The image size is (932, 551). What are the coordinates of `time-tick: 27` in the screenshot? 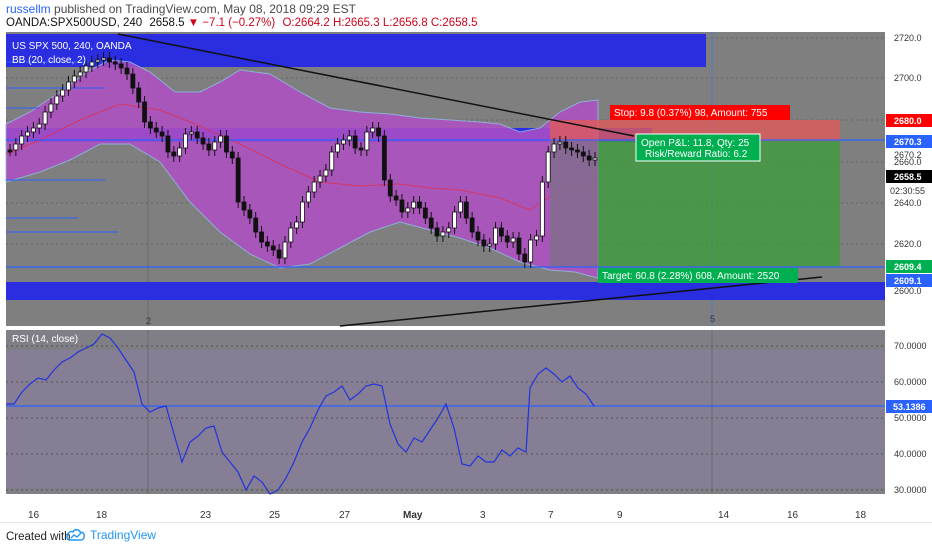 It's located at (345, 515).